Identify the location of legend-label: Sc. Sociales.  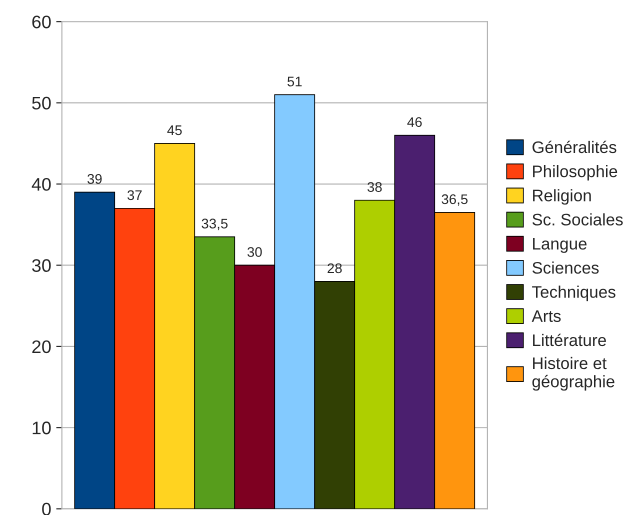
(577, 219).